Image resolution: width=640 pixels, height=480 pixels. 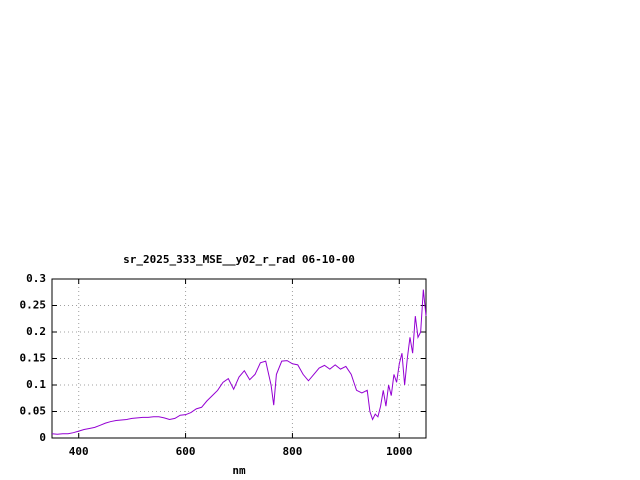 What do you see at coordinates (239, 470) in the screenshot?
I see `x-axis-label: nm` at bounding box center [239, 470].